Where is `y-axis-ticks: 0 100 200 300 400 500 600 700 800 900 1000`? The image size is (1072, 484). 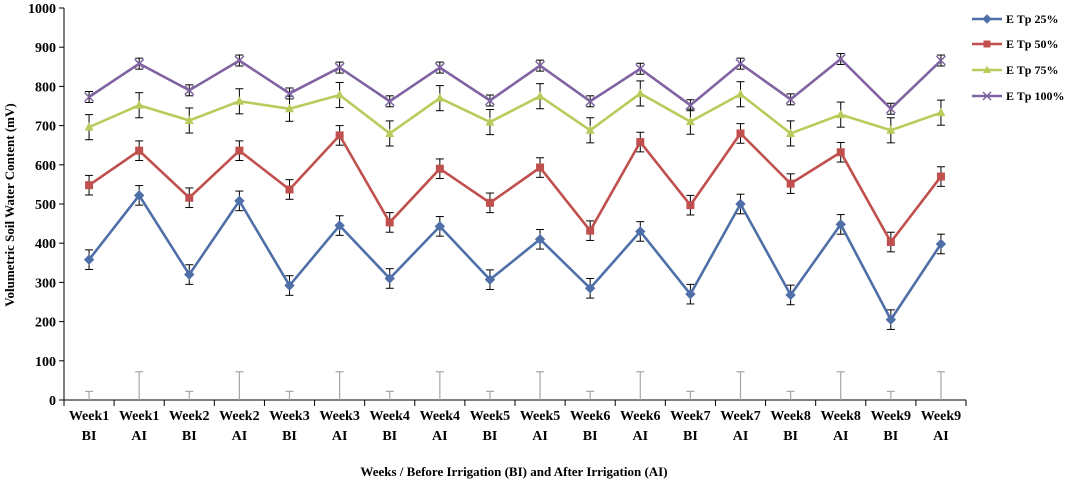 y-axis-ticks: 0 100 200 300 400 500 600 700 800 900 1000 is located at coordinates (46, 205).